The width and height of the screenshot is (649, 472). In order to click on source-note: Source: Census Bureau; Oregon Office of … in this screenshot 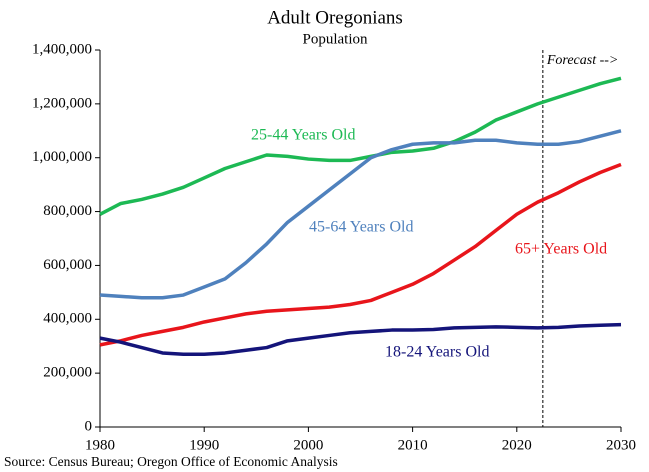, I will do `click(171, 461)`.